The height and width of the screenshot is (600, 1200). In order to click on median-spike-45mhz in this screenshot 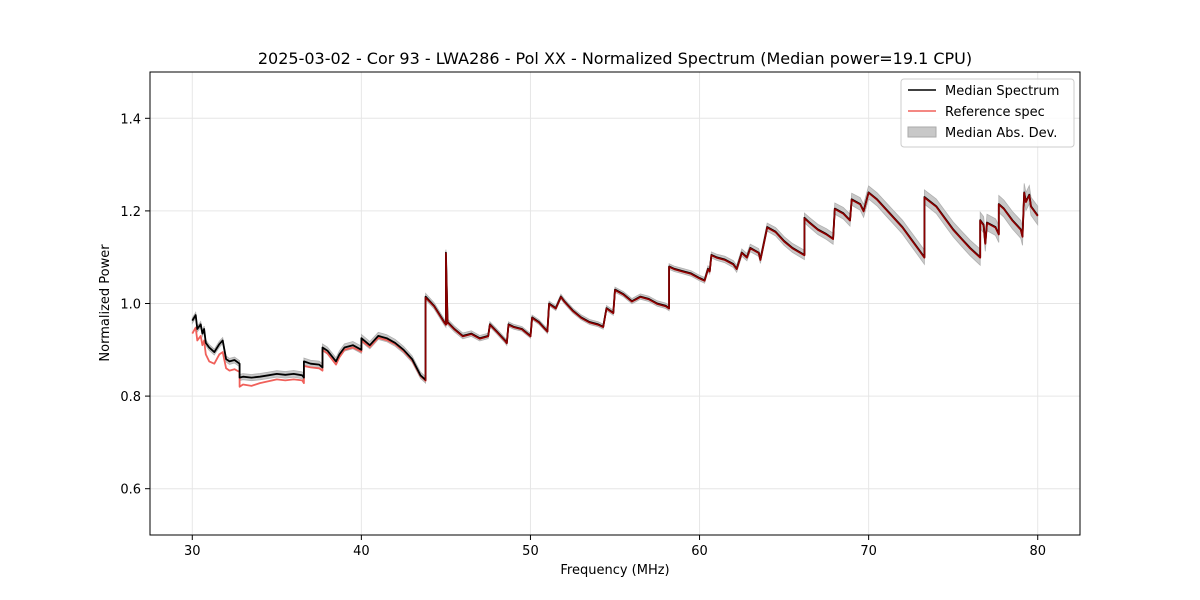, I will do `click(447, 288)`.